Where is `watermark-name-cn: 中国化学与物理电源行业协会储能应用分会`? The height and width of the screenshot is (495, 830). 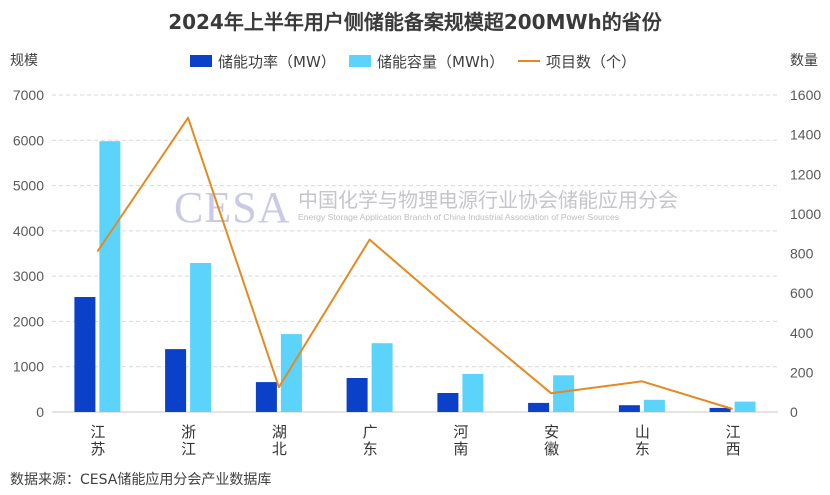
watermark-name-cn: 中国化学与物理电源行业协会储能应用分会 is located at coordinates (488, 200).